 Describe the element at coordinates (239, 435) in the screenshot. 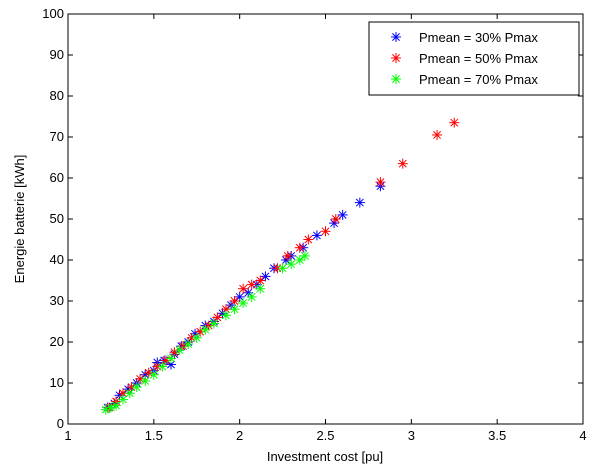

I see `x-tick-label: 2` at that location.